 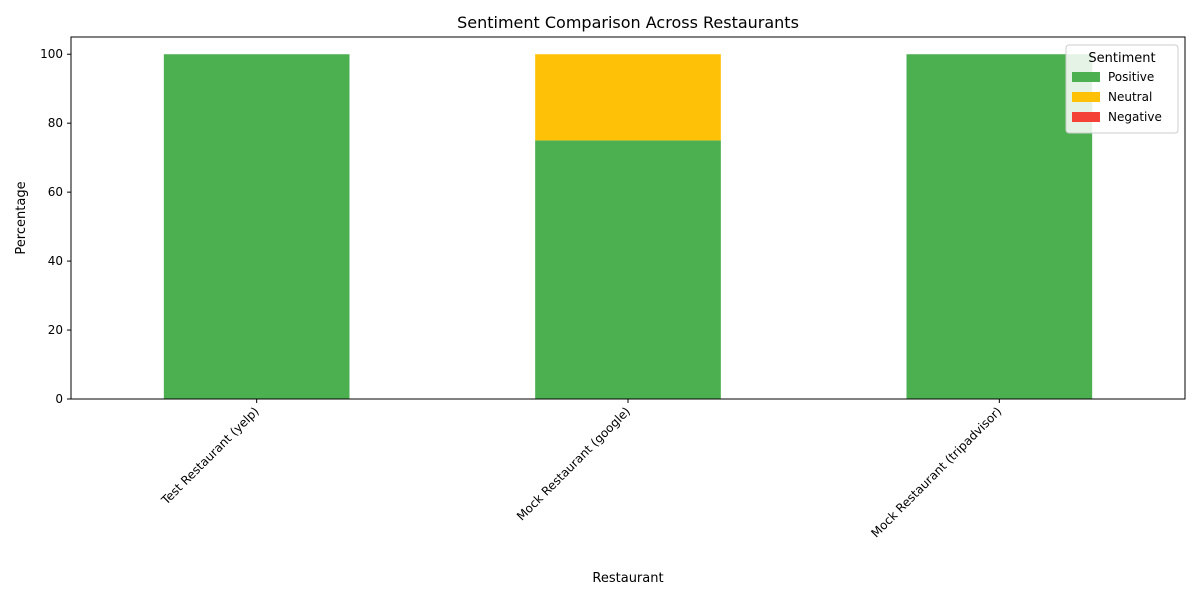 I want to click on y-tick-label: 80, so click(x=55, y=123).